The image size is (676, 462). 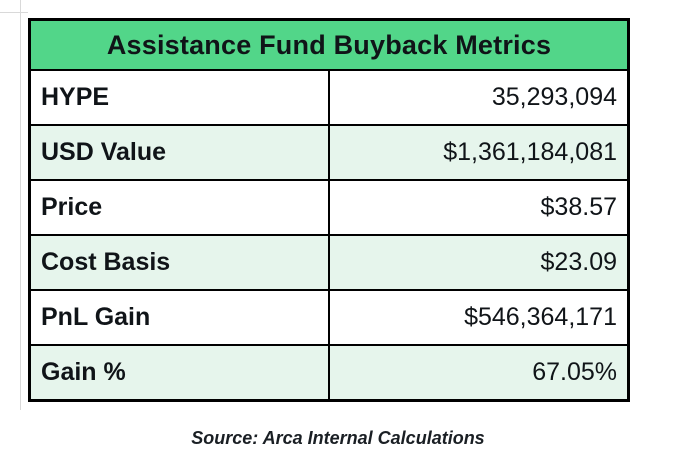 I want to click on metric-label: HYPE, so click(x=179, y=97).